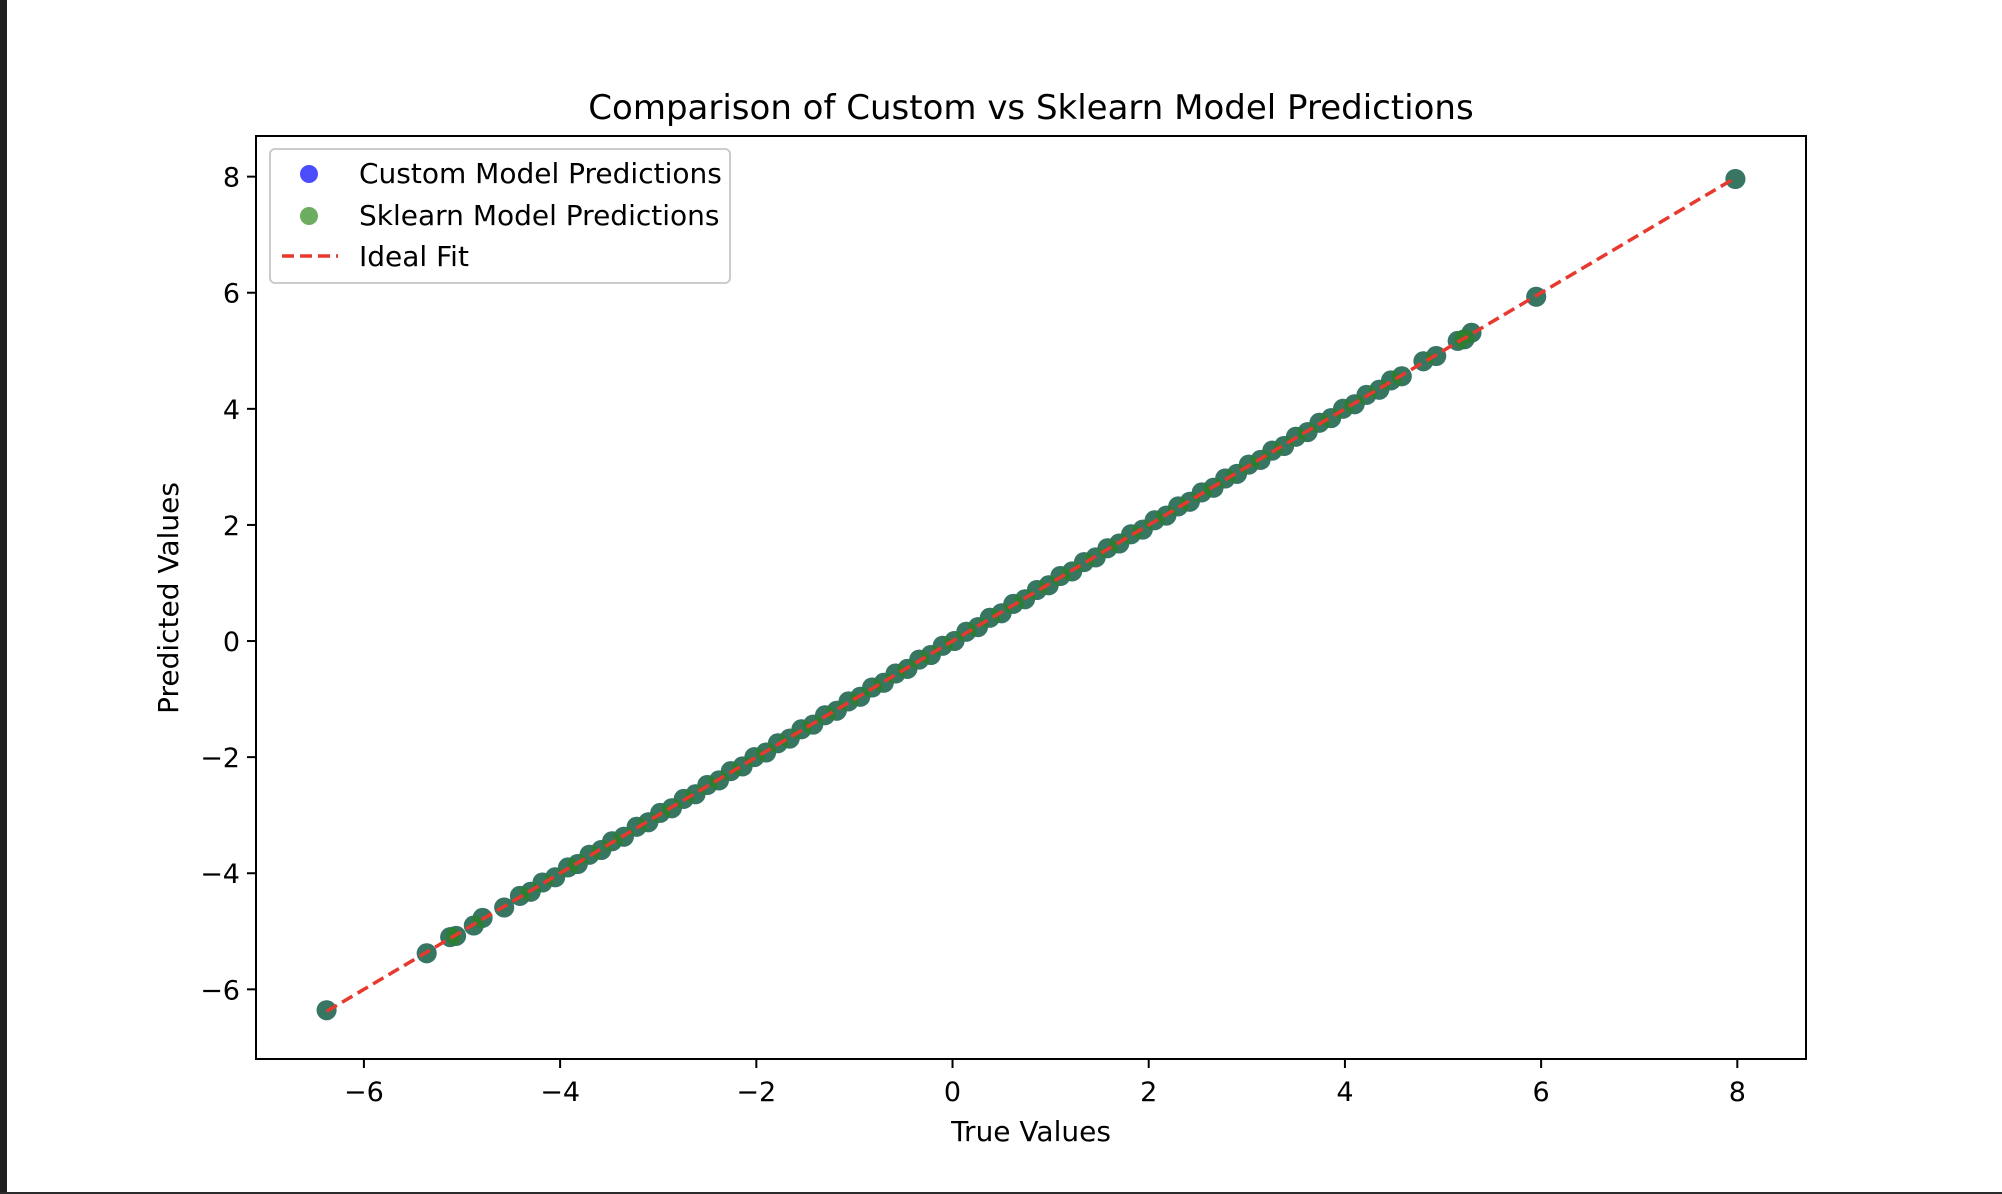  I want to click on legend-marker-custom, so click(309, 174).